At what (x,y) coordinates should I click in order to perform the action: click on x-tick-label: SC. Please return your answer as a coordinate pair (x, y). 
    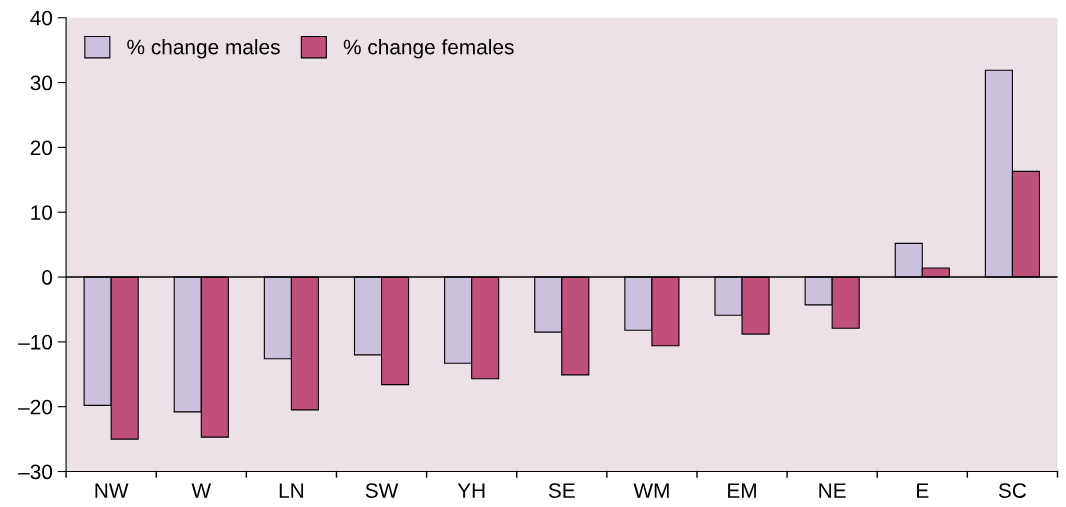
    Looking at the image, I should click on (1012, 490).